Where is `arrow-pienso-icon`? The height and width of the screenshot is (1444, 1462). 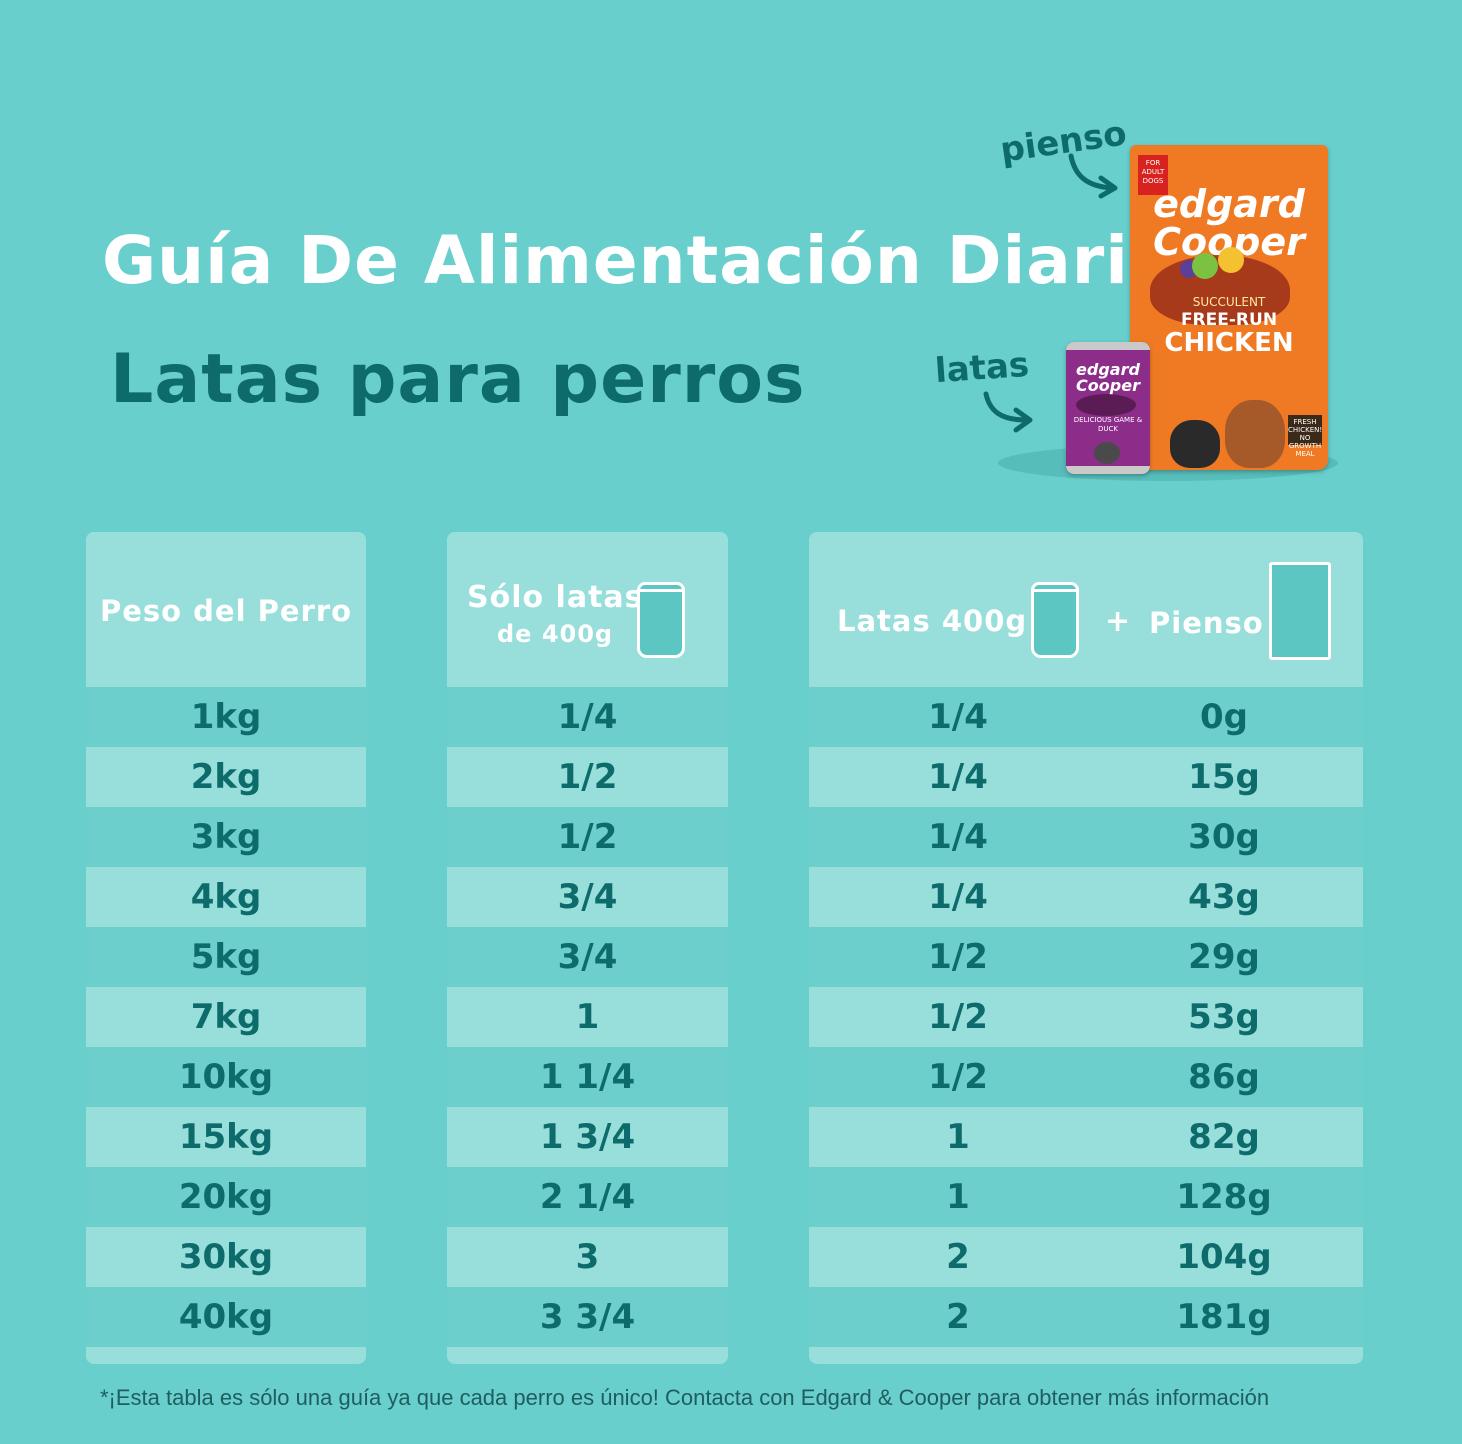
arrow-pienso-icon is located at coordinates (1093, 176).